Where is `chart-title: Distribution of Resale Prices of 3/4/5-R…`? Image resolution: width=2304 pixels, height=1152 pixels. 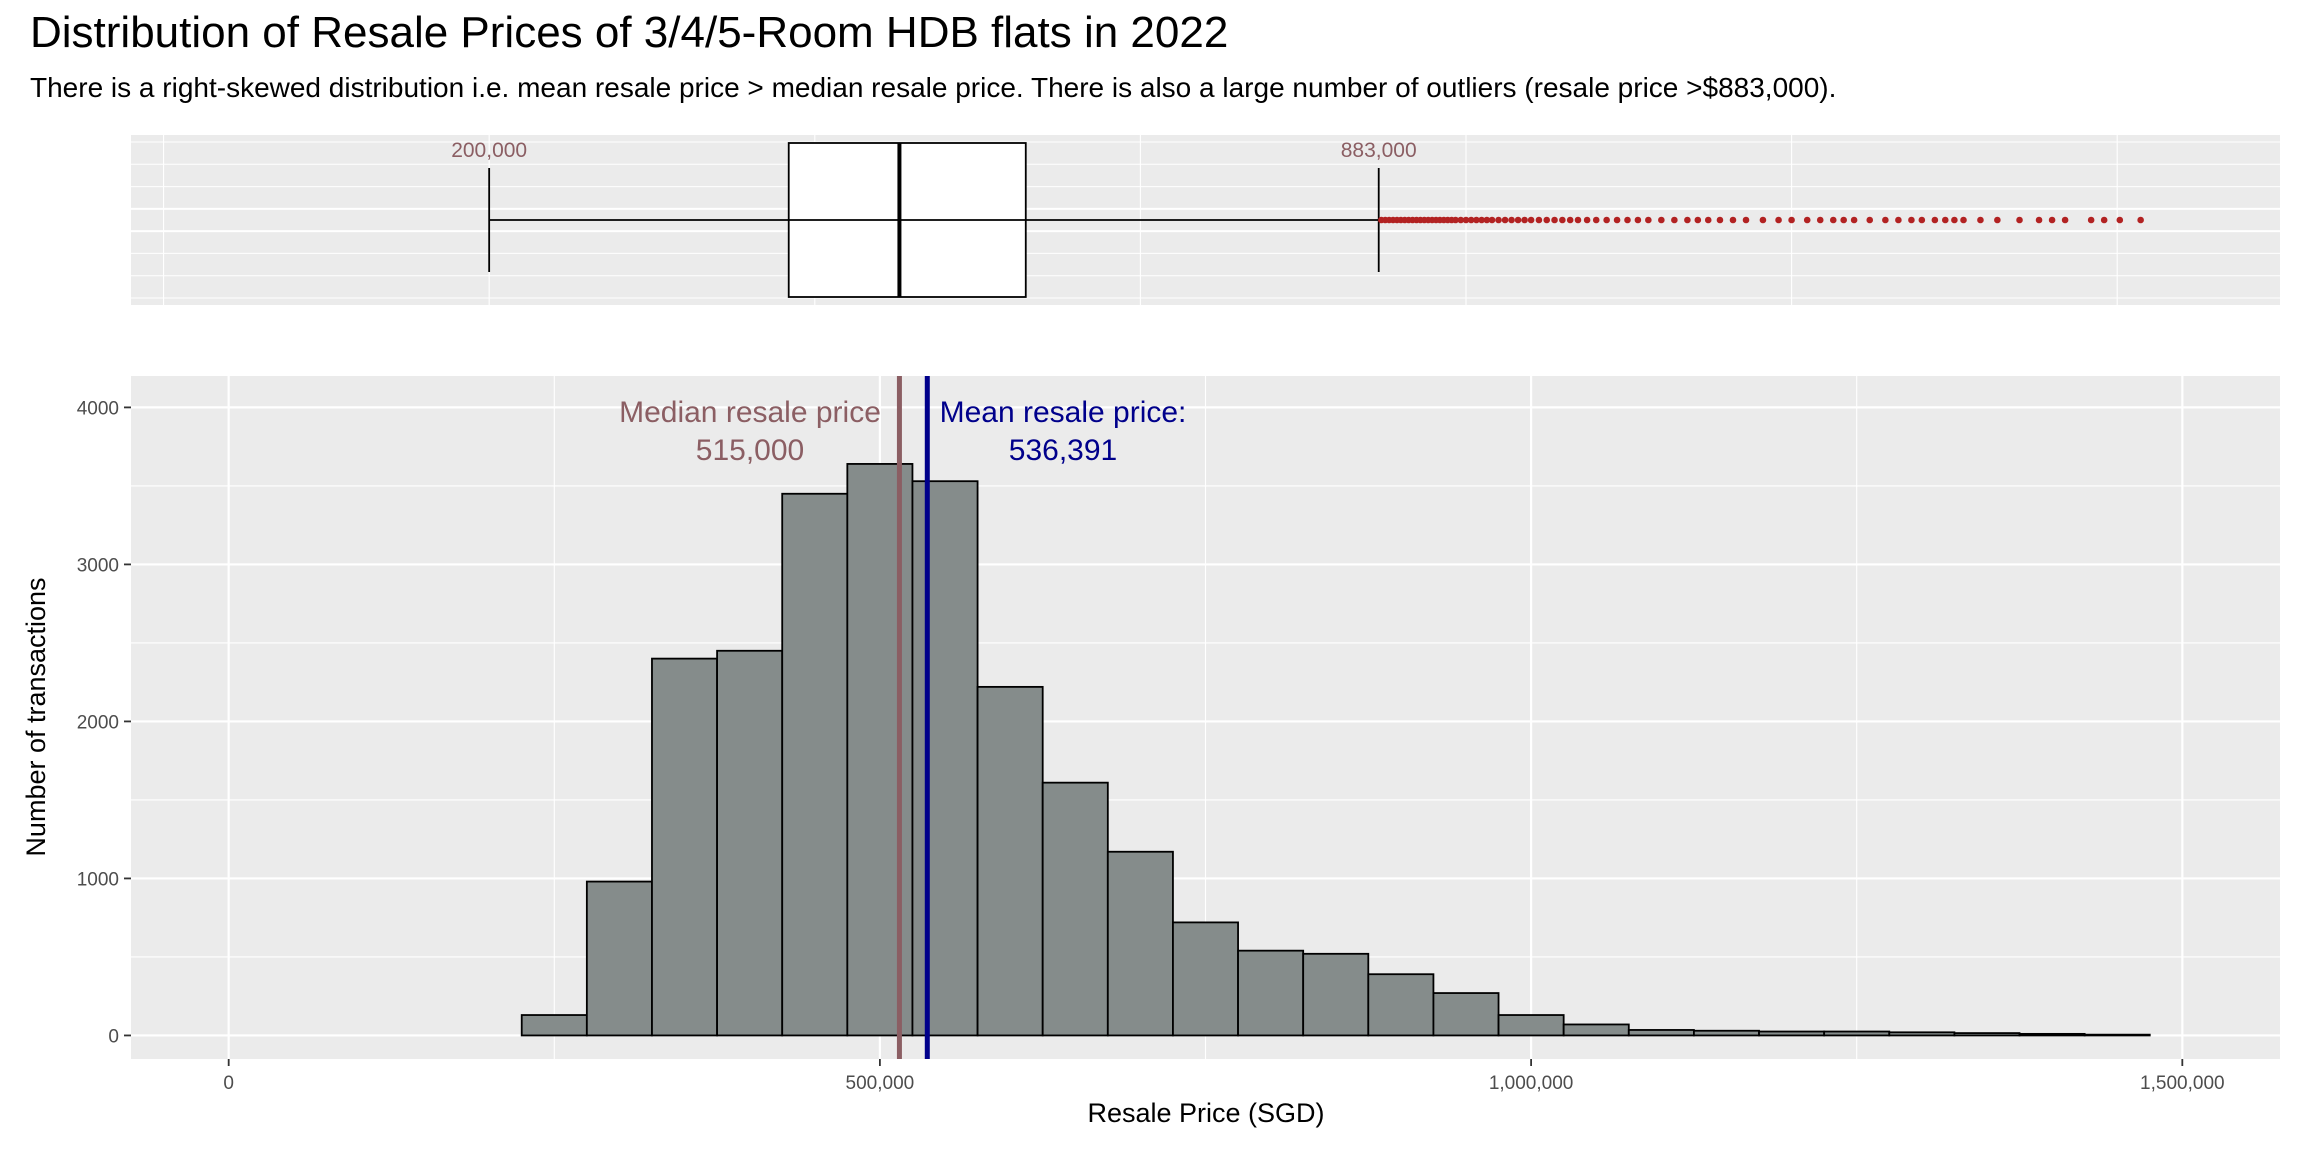 chart-title: Distribution of Resale Prices of 3/4/5-R… is located at coordinates (629, 32).